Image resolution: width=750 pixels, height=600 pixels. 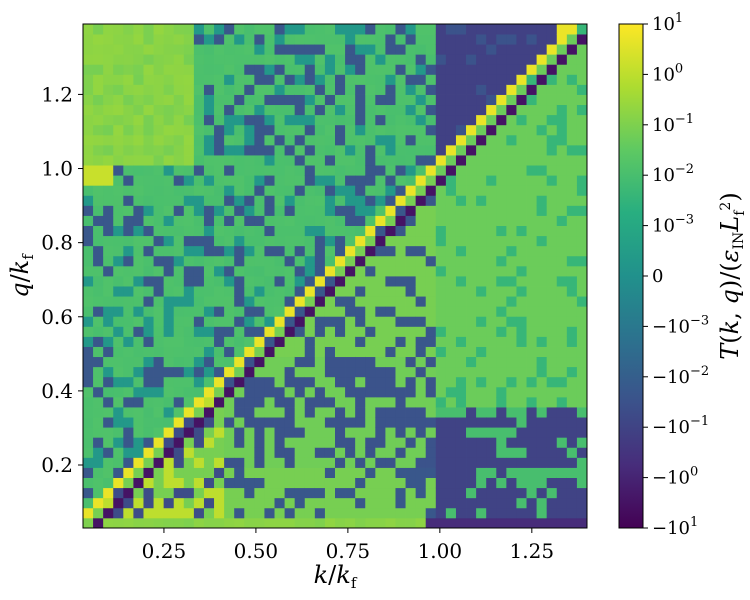 I want to click on colorbar-tick-label: −10−1, so click(x=680, y=426).